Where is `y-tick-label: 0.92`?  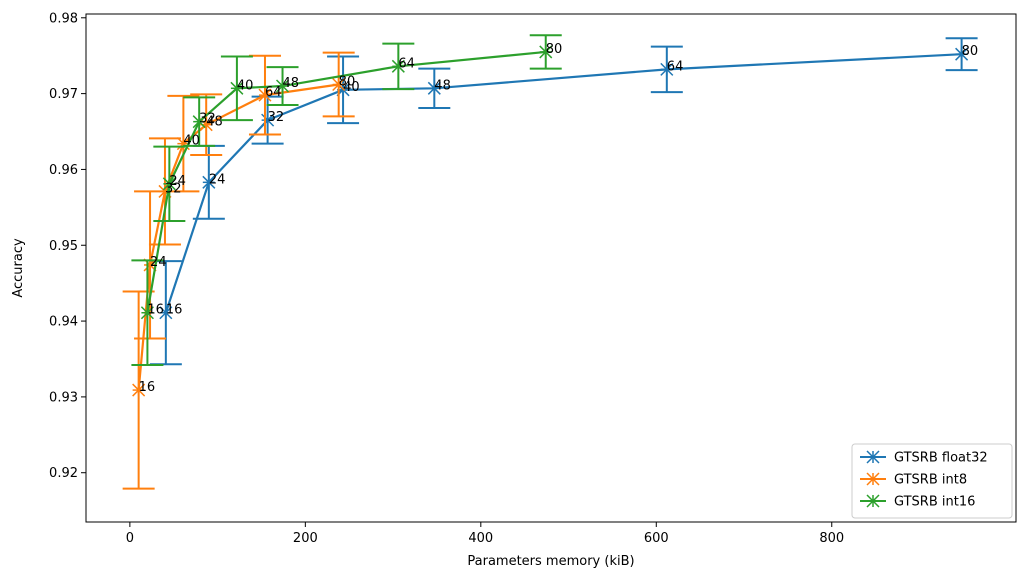
y-tick-label: 0.92 is located at coordinates (63, 473).